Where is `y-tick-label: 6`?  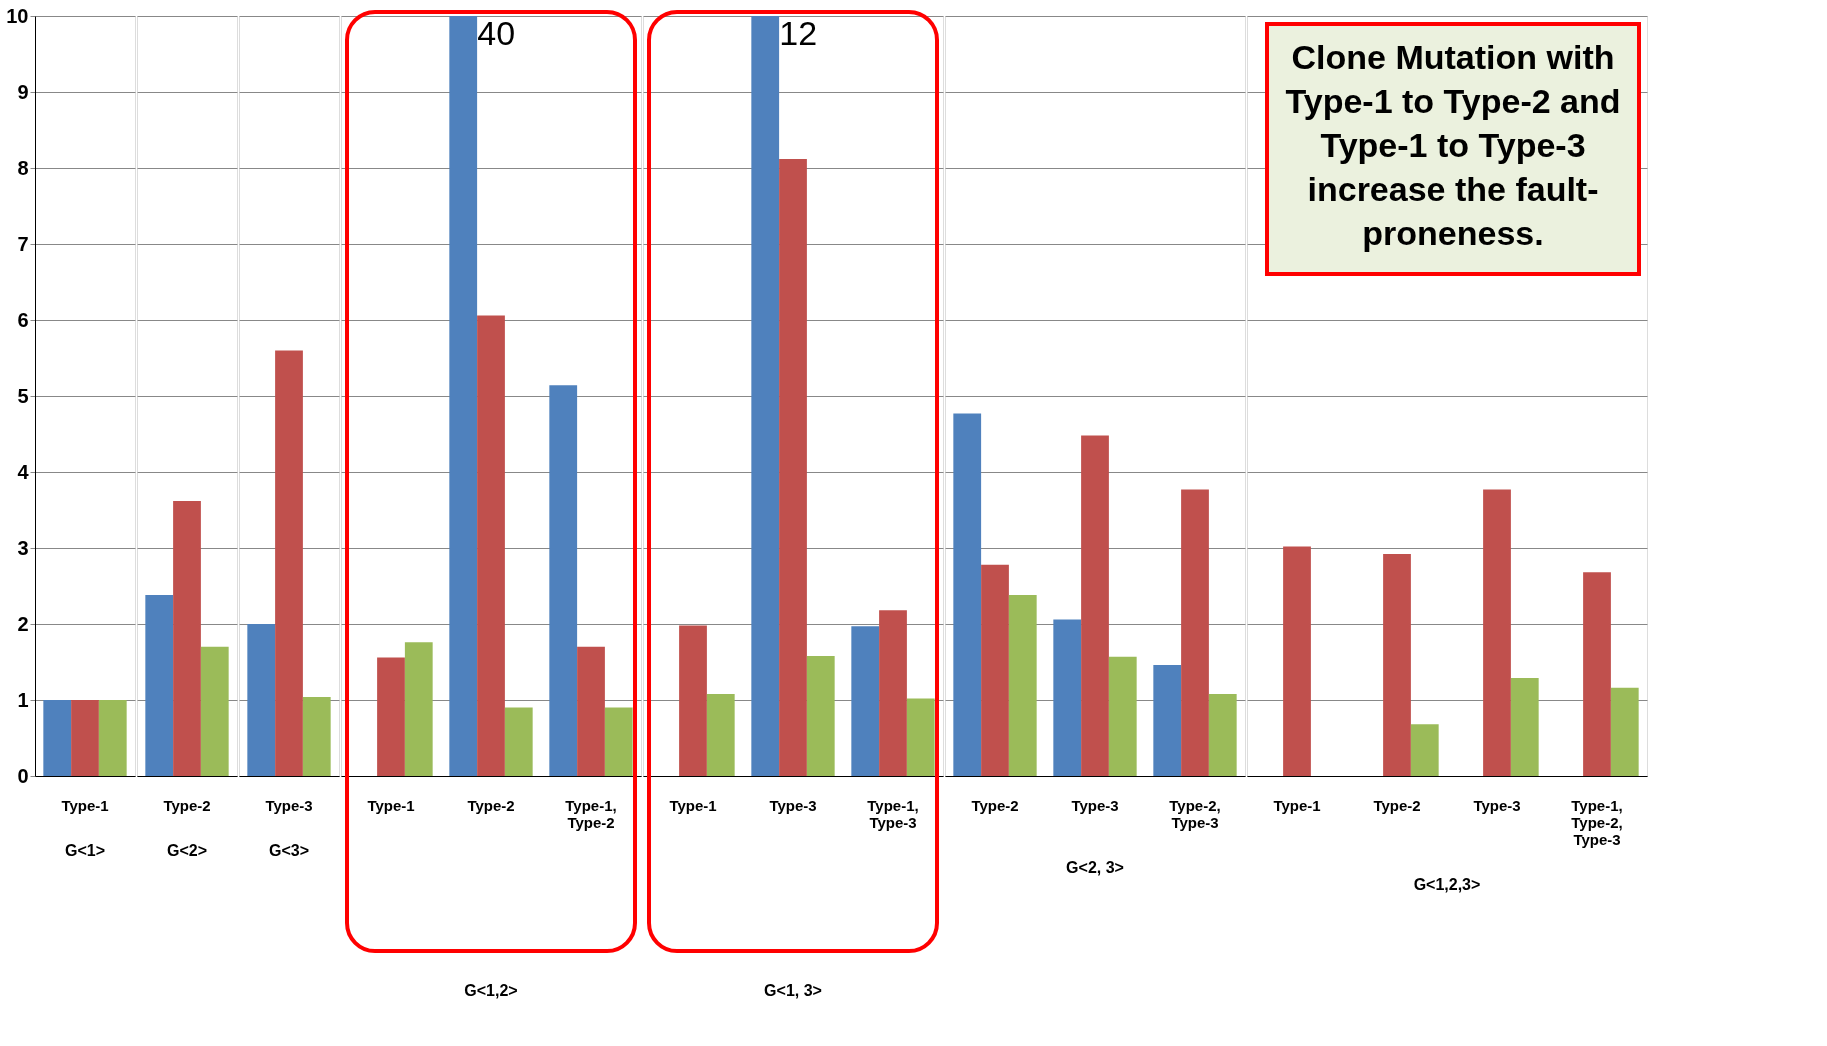 y-tick-label: 6 is located at coordinates (23, 319).